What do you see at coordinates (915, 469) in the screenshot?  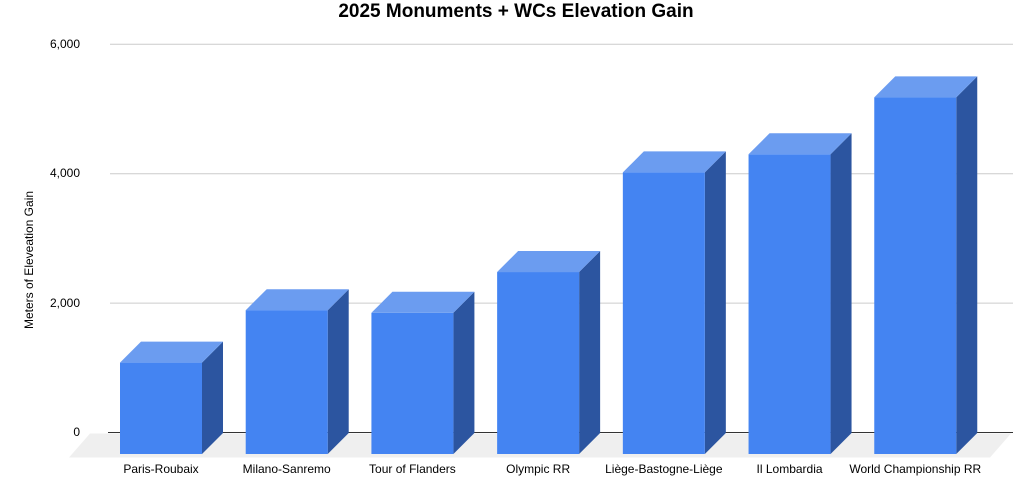 I see `x-axis-label-world-championship-rr: World Championship RR` at bounding box center [915, 469].